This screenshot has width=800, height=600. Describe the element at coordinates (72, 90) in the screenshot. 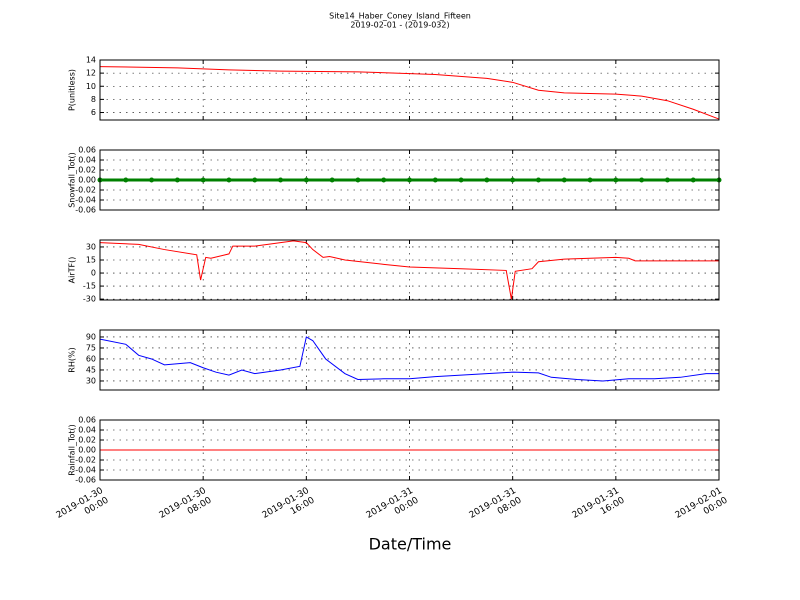

I see `y-axis-label: P(unitless)` at that location.